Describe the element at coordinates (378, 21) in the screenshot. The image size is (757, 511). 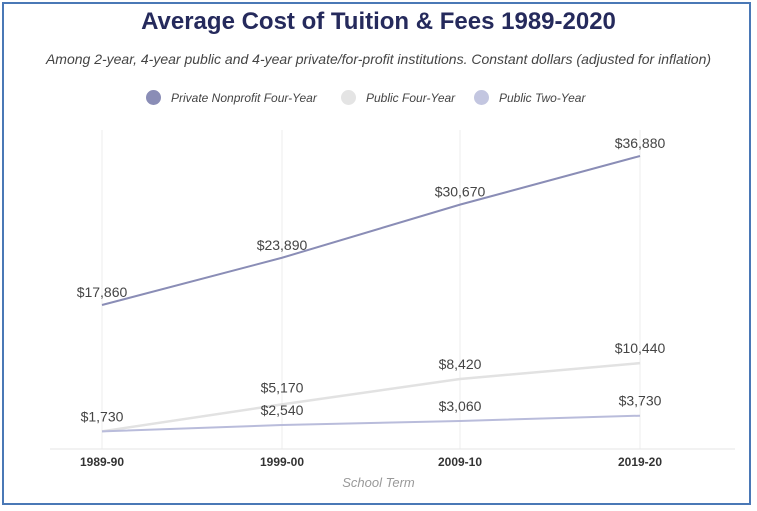
I see `chart-title: Average Cost of Tuition & Fees 1989-2020` at that location.